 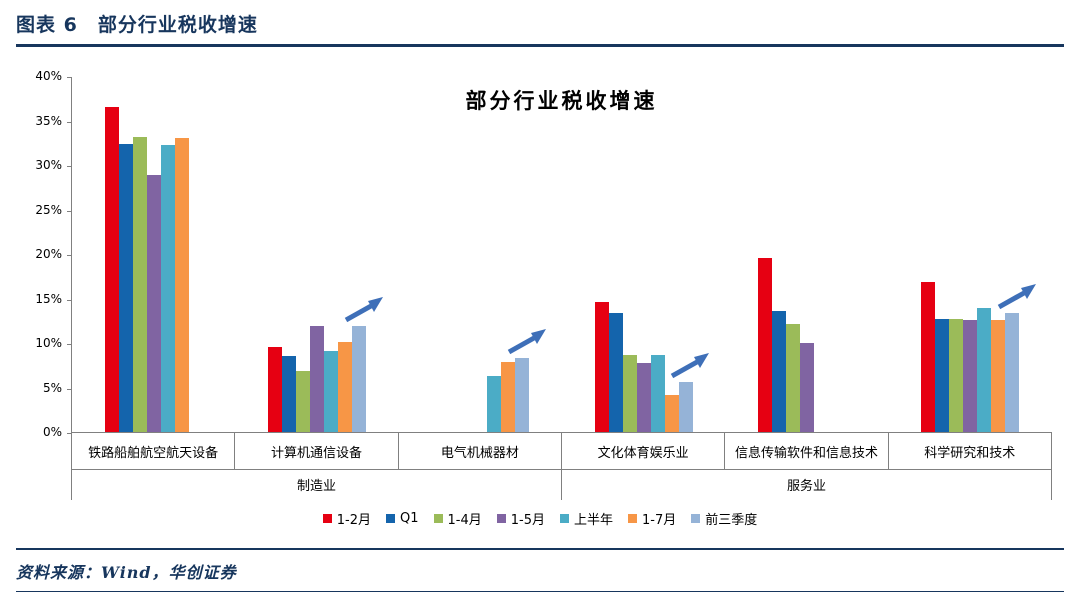 What do you see at coordinates (540, 28) in the screenshot?
I see `figure-caption: 图表 6 部分行业税收增速` at bounding box center [540, 28].